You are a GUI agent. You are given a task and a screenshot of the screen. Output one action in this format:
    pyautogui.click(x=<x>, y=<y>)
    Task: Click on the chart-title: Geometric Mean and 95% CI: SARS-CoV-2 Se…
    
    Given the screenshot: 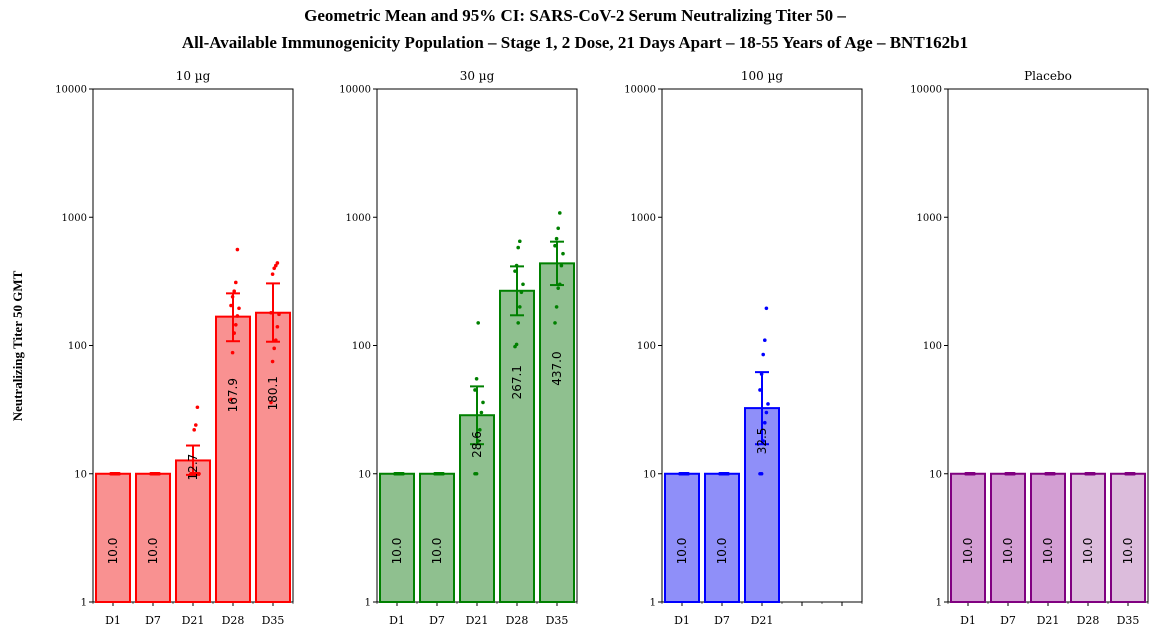 What is the action you would take?
    pyautogui.click(x=575, y=15)
    